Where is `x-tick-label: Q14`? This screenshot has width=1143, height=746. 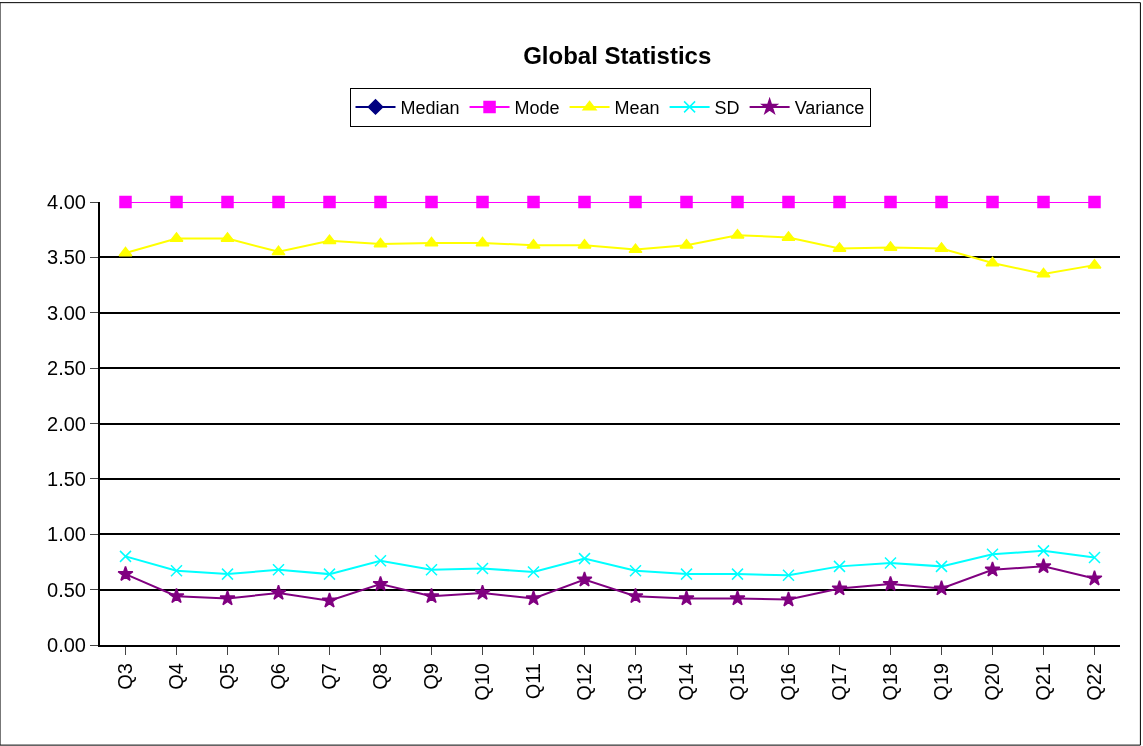 x-tick-label: Q14 is located at coordinates (686, 682).